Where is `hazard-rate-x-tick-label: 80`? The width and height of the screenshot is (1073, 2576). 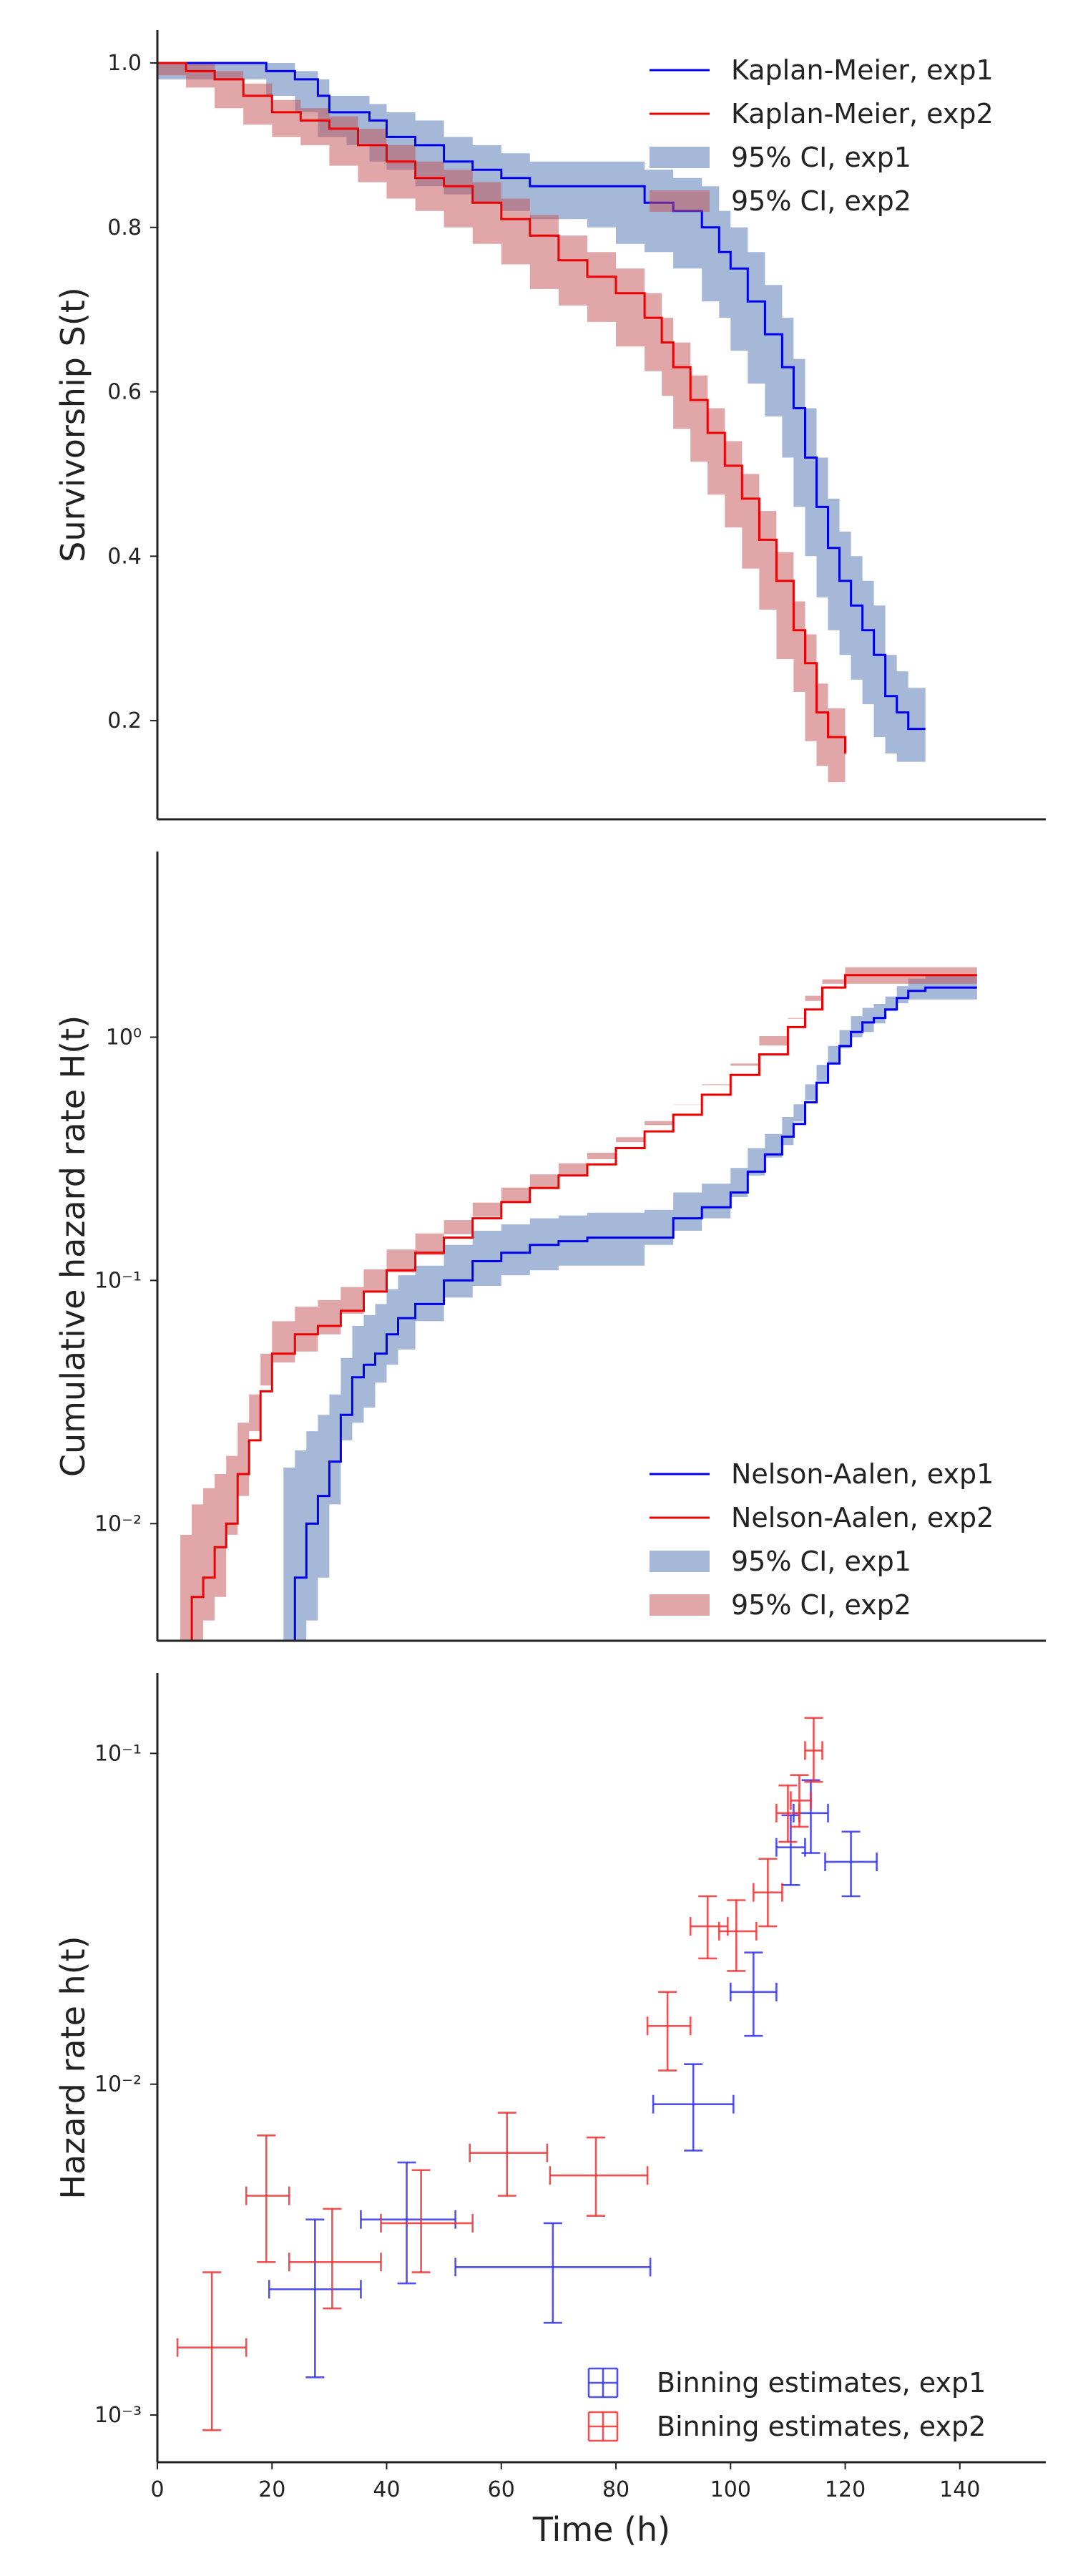
hazard-rate-x-tick-label: 80 is located at coordinates (615, 2489).